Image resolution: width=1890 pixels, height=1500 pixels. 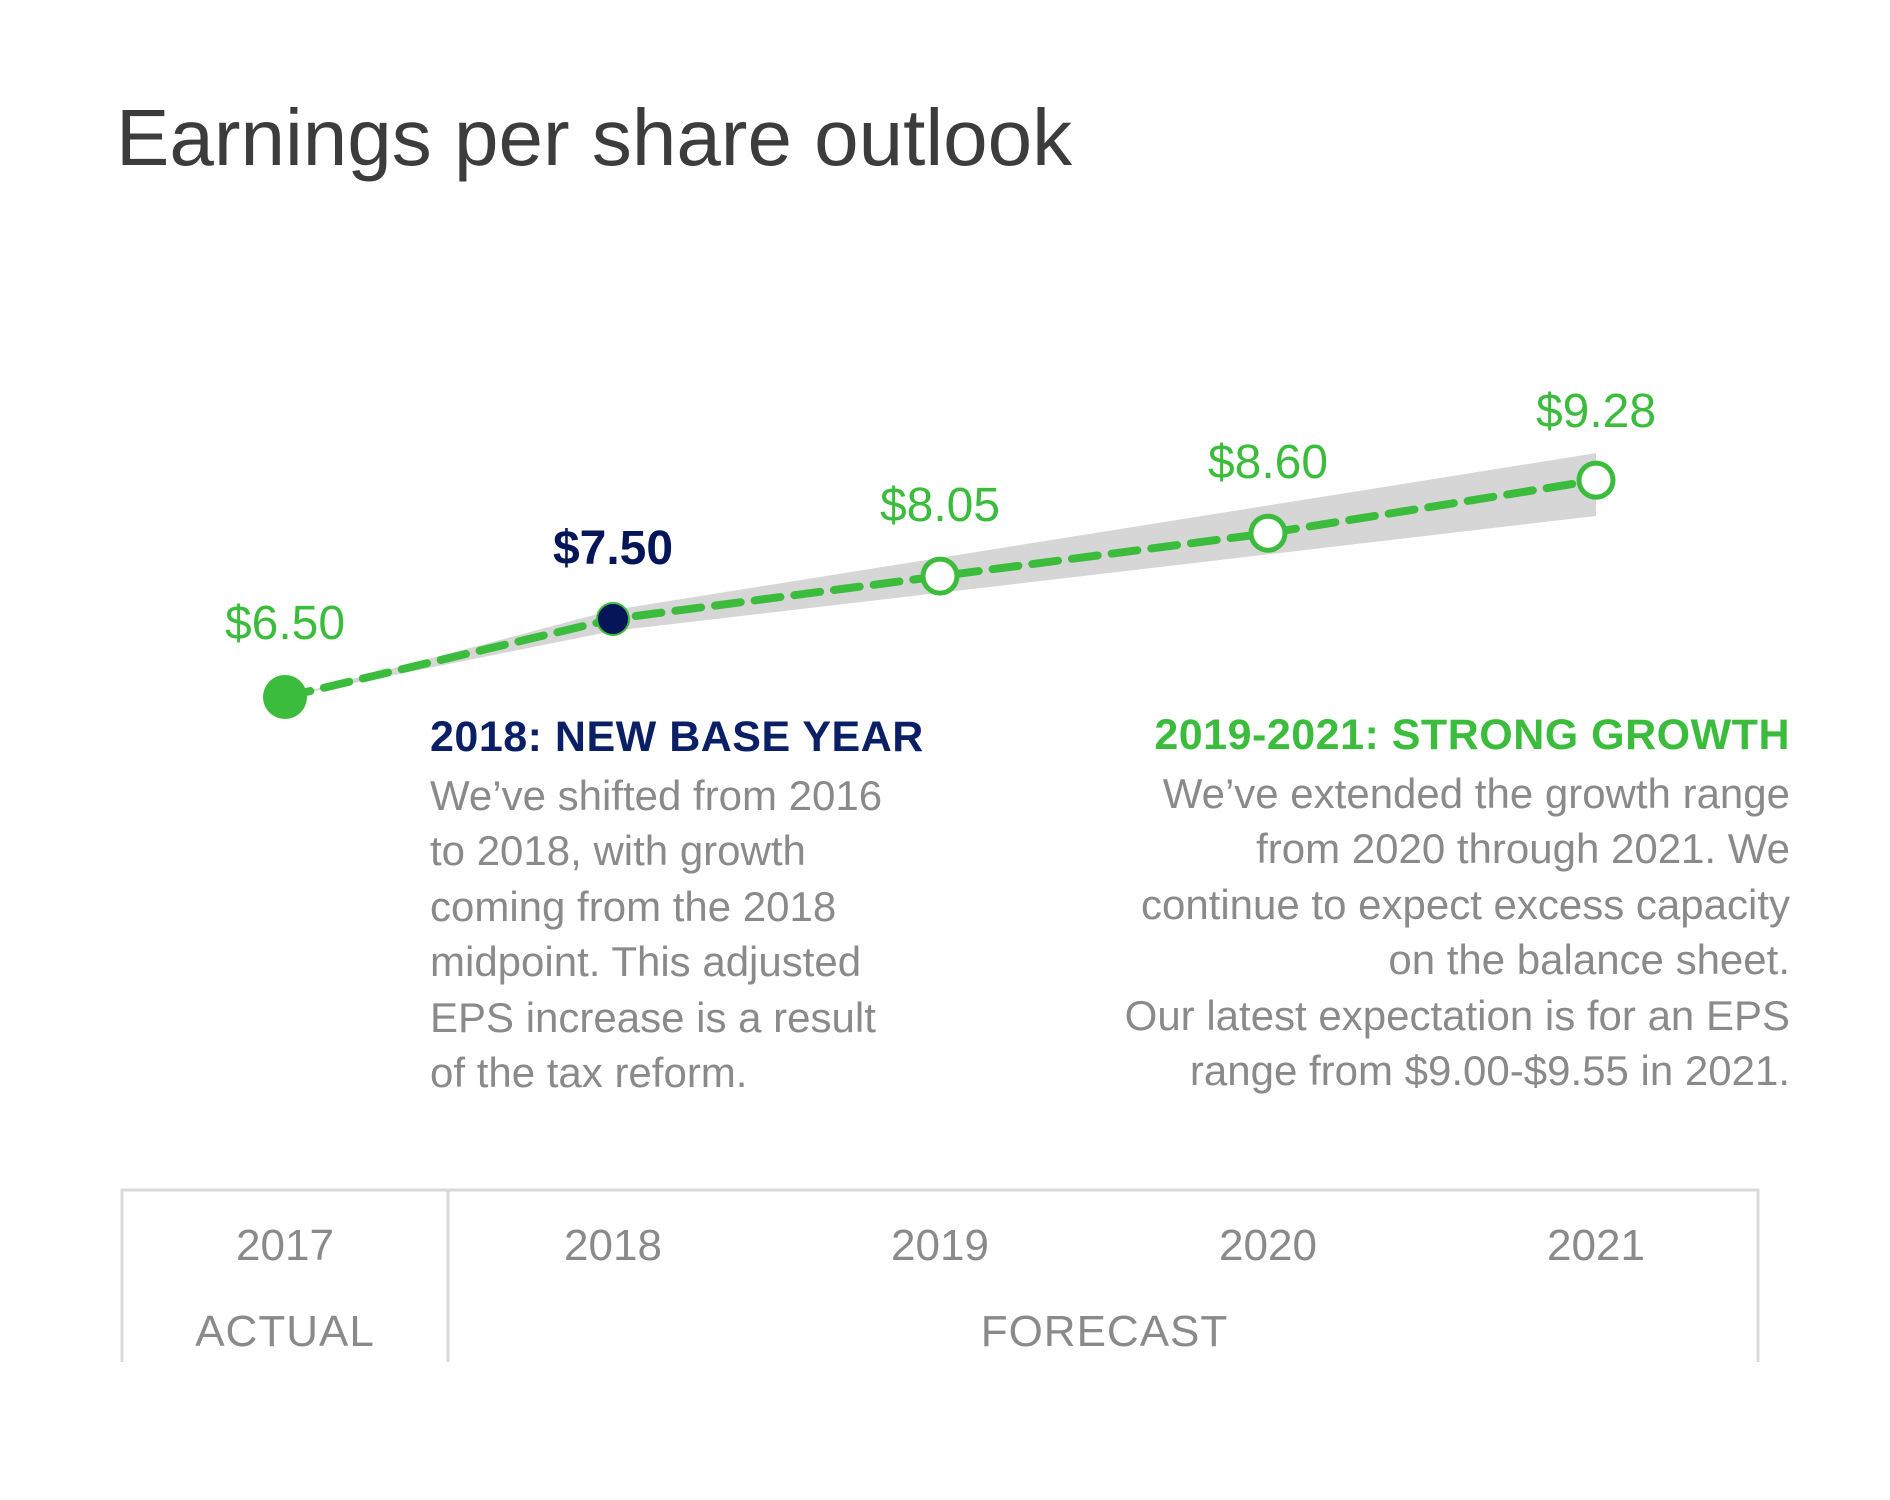 I want to click on value-label-2020: $8.60, so click(x=1268, y=462).